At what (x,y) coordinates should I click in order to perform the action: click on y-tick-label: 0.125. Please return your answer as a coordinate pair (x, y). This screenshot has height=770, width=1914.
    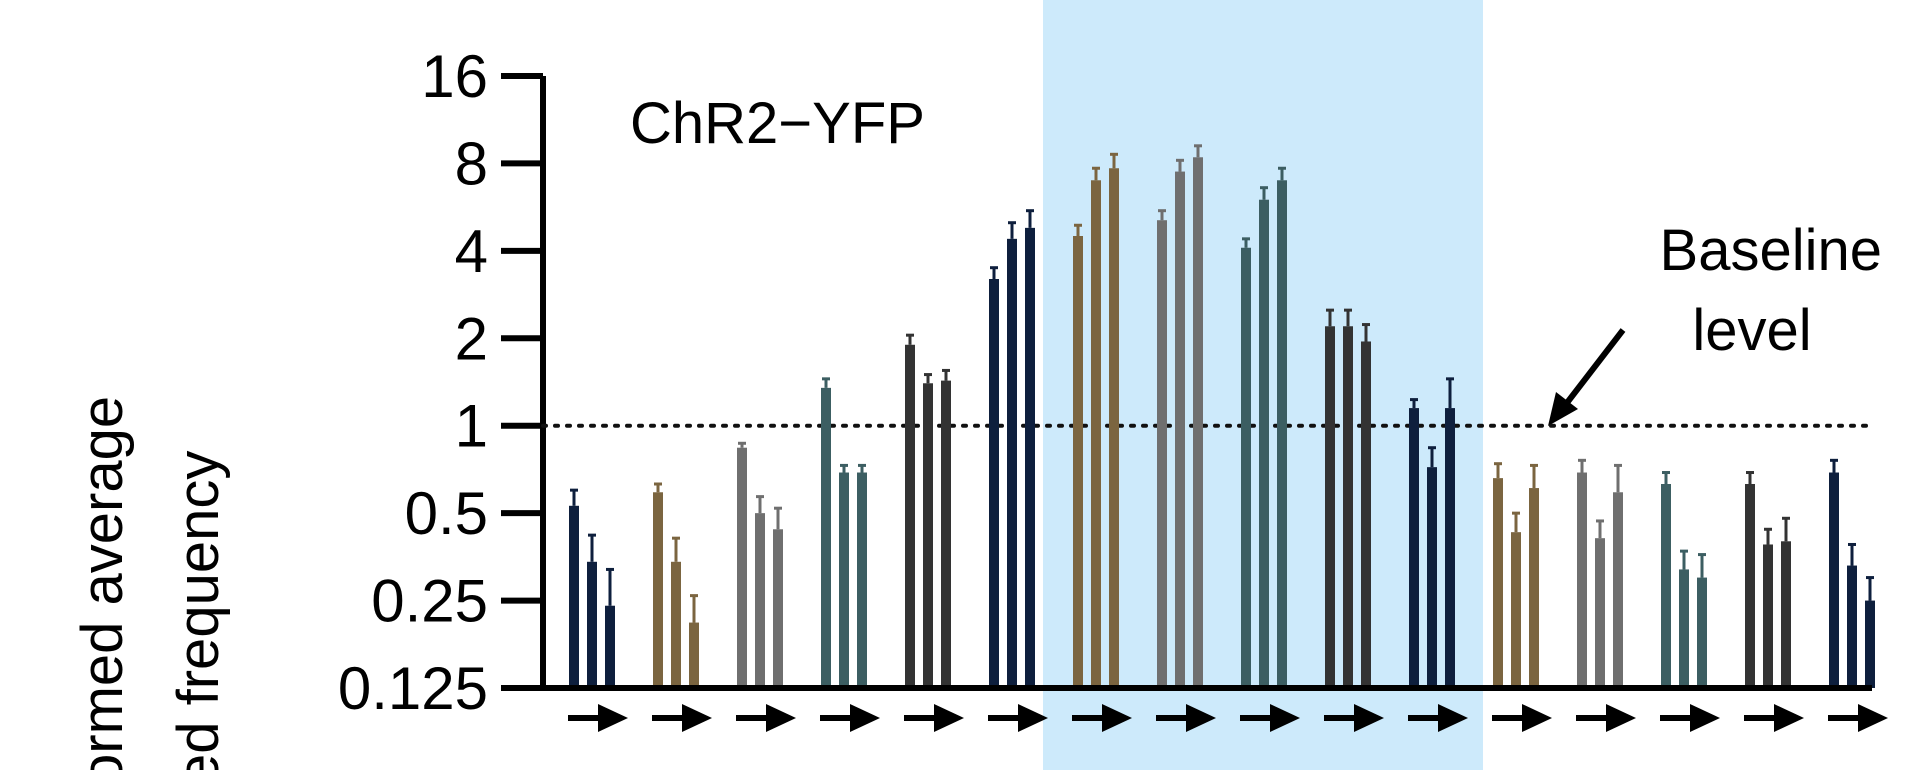
    Looking at the image, I should click on (413, 688).